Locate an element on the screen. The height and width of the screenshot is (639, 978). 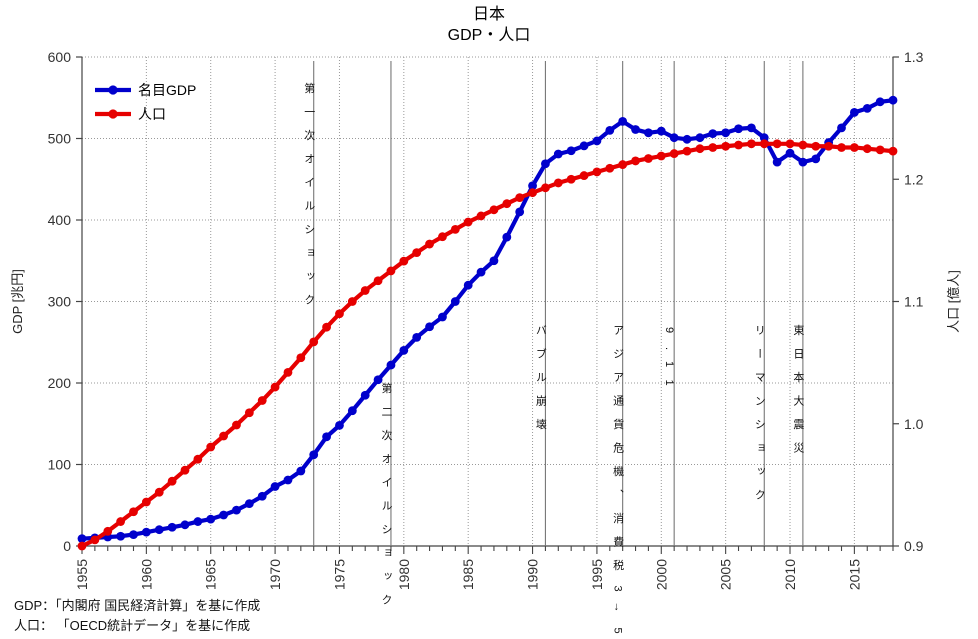
tick-label-bottom: 1980 is located at coordinates (404, 574).